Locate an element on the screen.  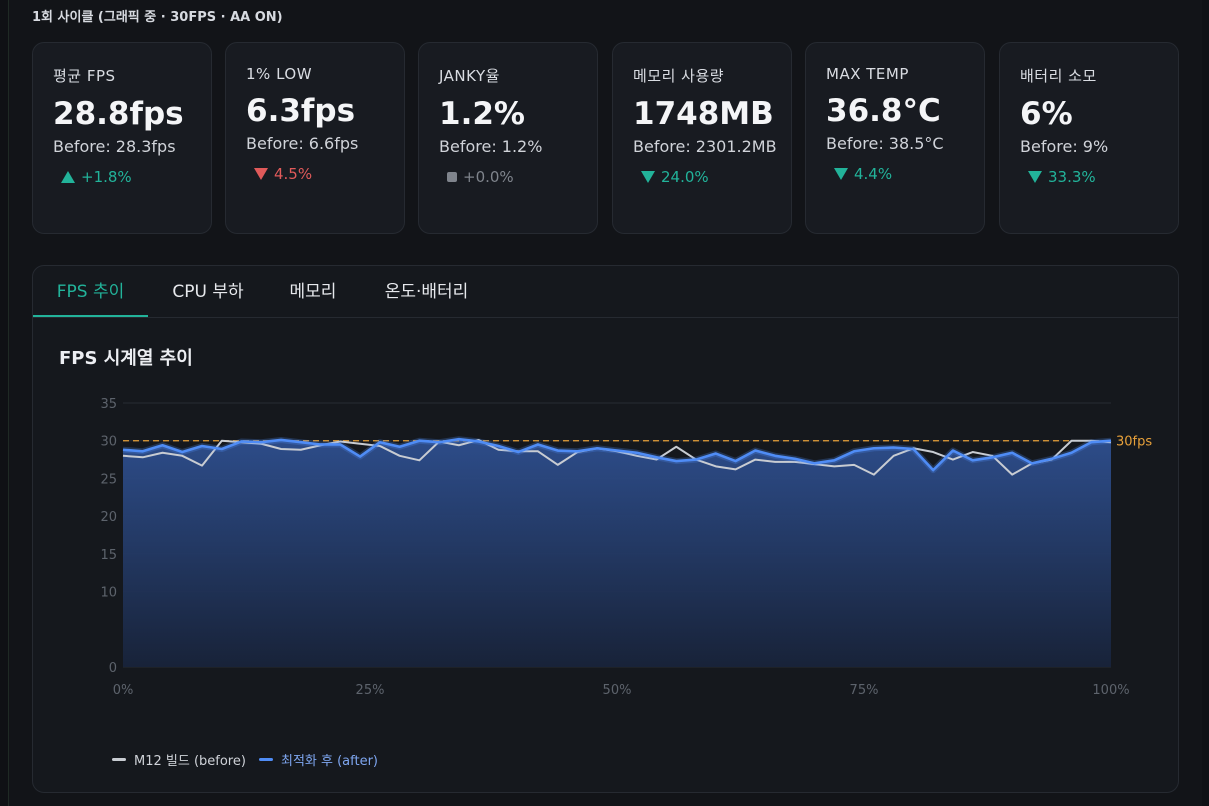
tab-cpu: CPU 부하 is located at coordinates (208, 292).